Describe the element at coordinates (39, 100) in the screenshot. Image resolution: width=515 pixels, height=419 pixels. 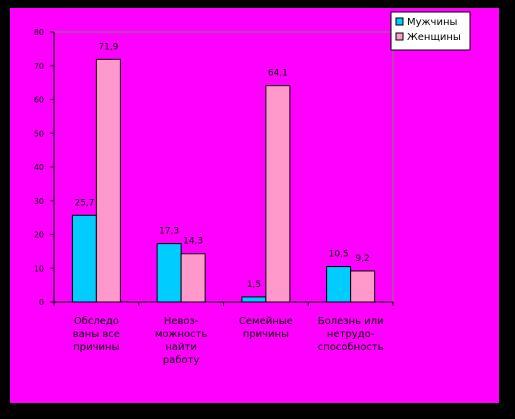
I see `y-tick-label: 60` at that location.